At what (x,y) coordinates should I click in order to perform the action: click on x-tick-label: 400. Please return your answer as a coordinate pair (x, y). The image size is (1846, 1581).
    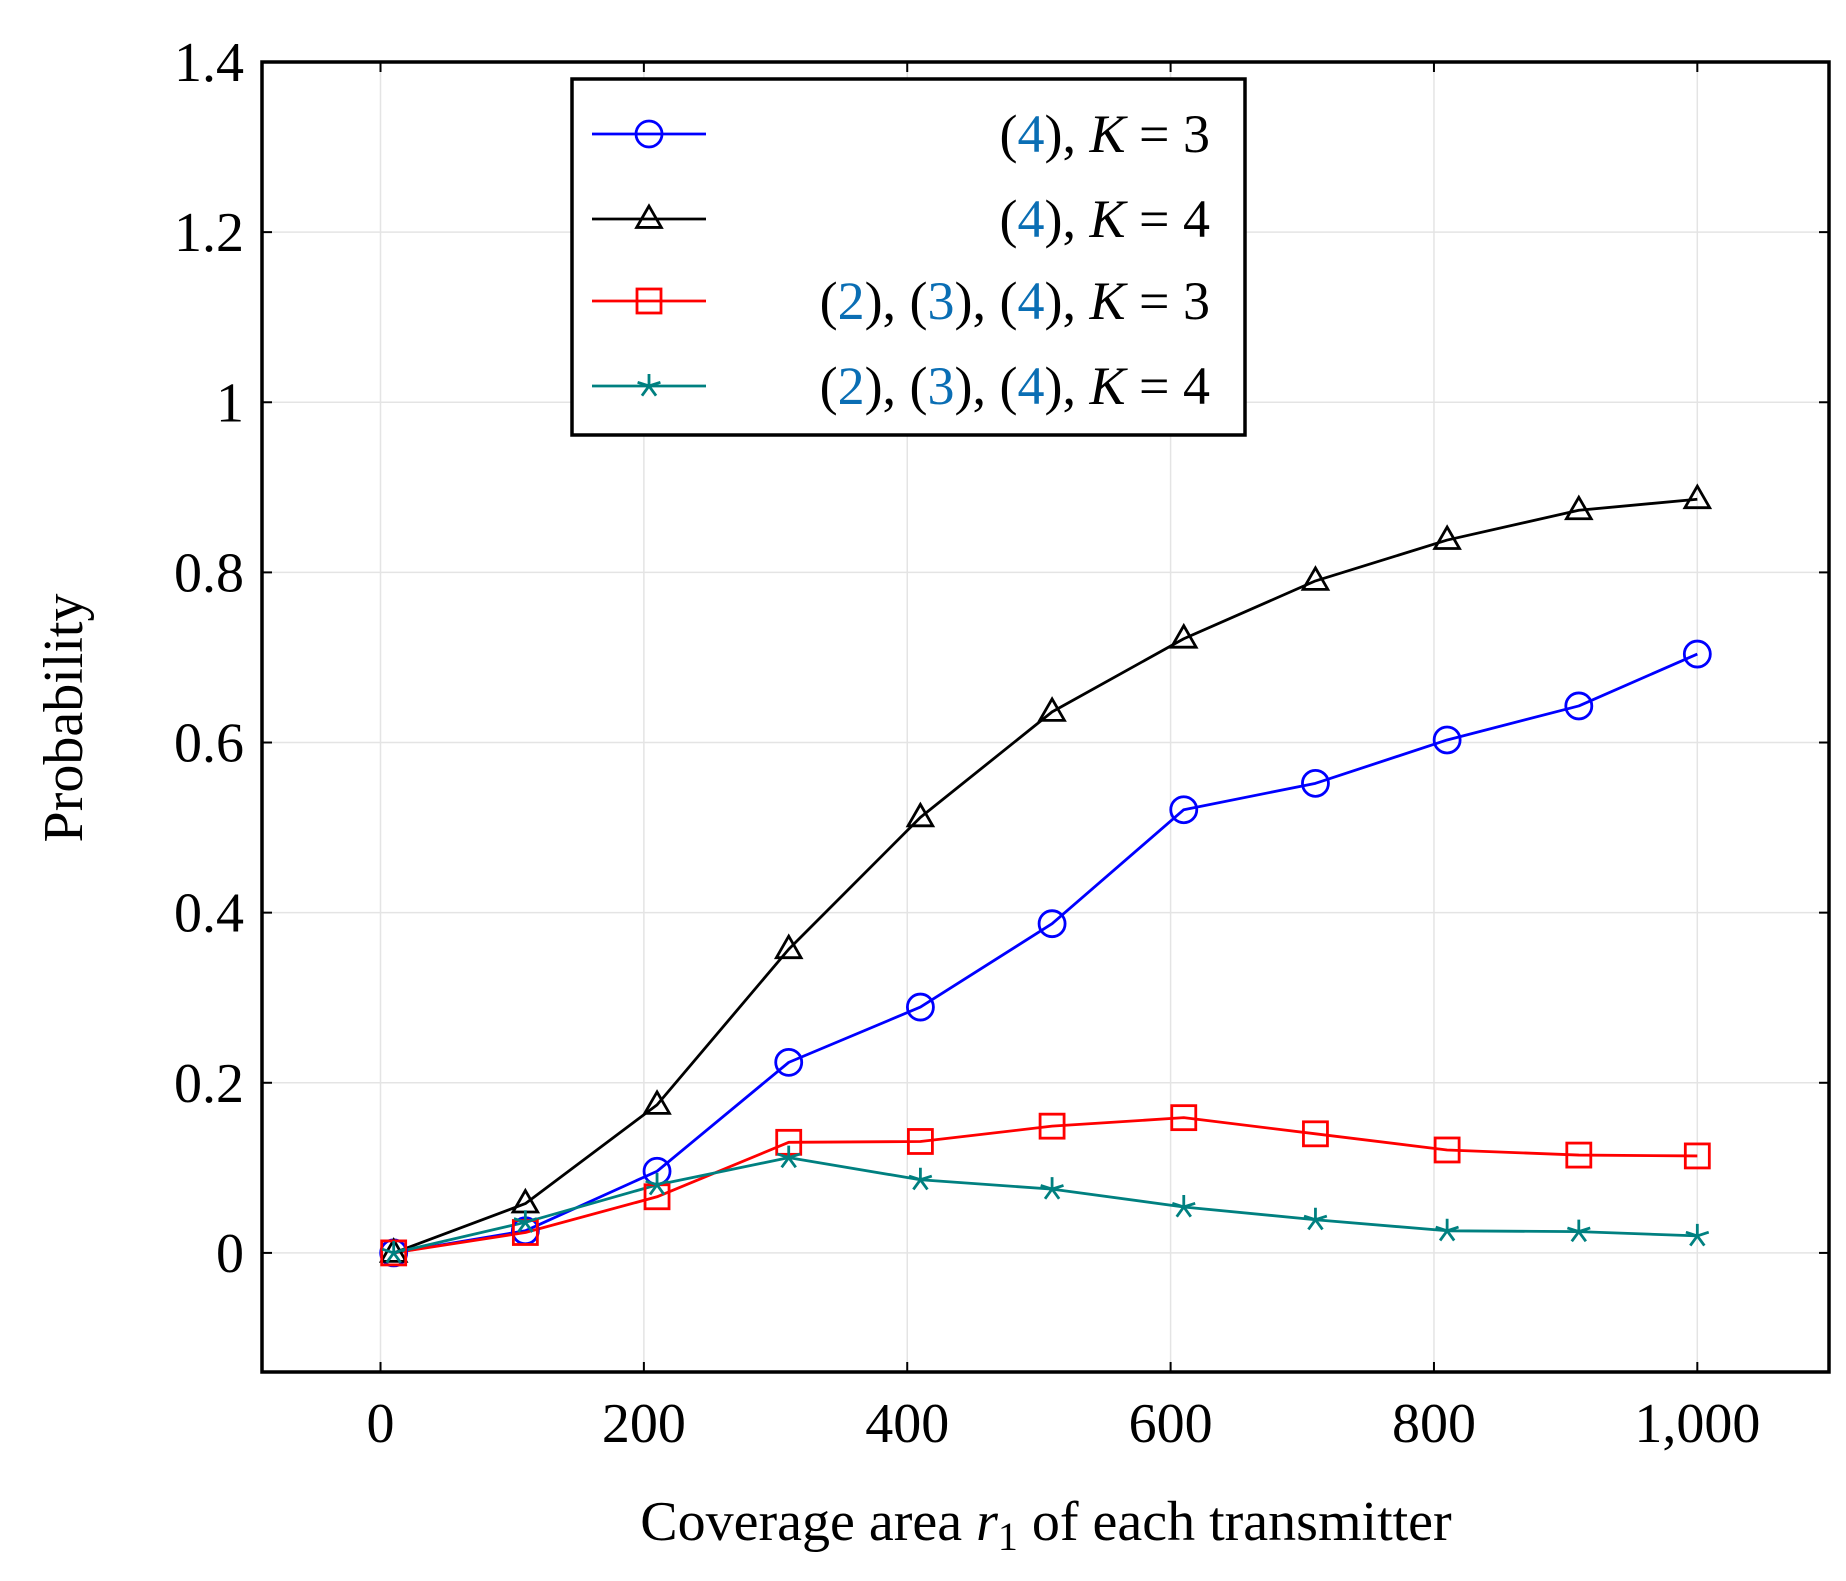
    Looking at the image, I should click on (907, 1424).